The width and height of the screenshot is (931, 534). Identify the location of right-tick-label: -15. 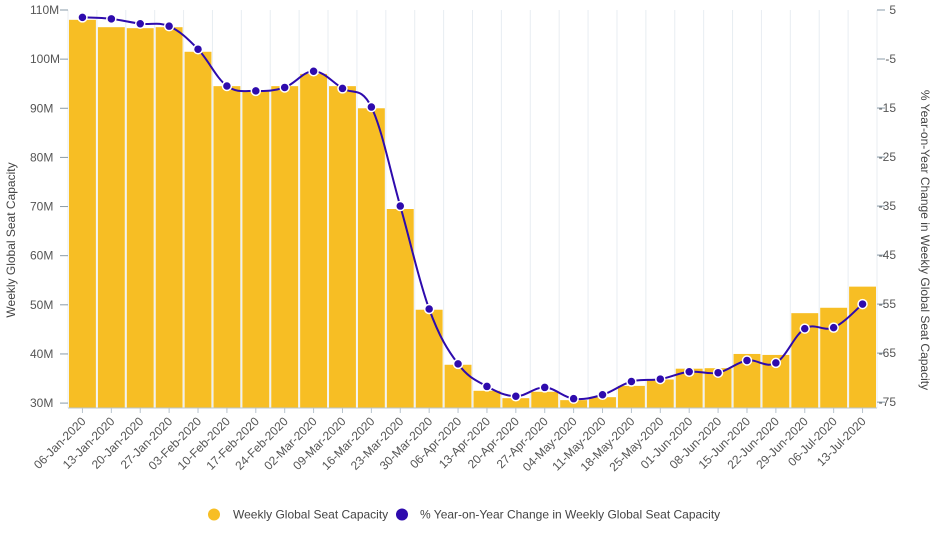
(888, 108).